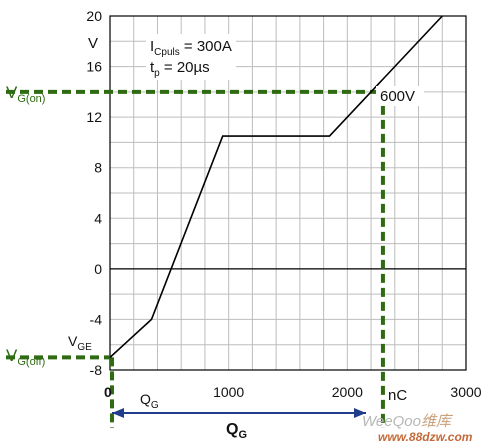 Image resolution: width=500 pixels, height=446 pixels. Describe the element at coordinates (94, 16) in the screenshot. I see `y-tick-label: 20` at that location.